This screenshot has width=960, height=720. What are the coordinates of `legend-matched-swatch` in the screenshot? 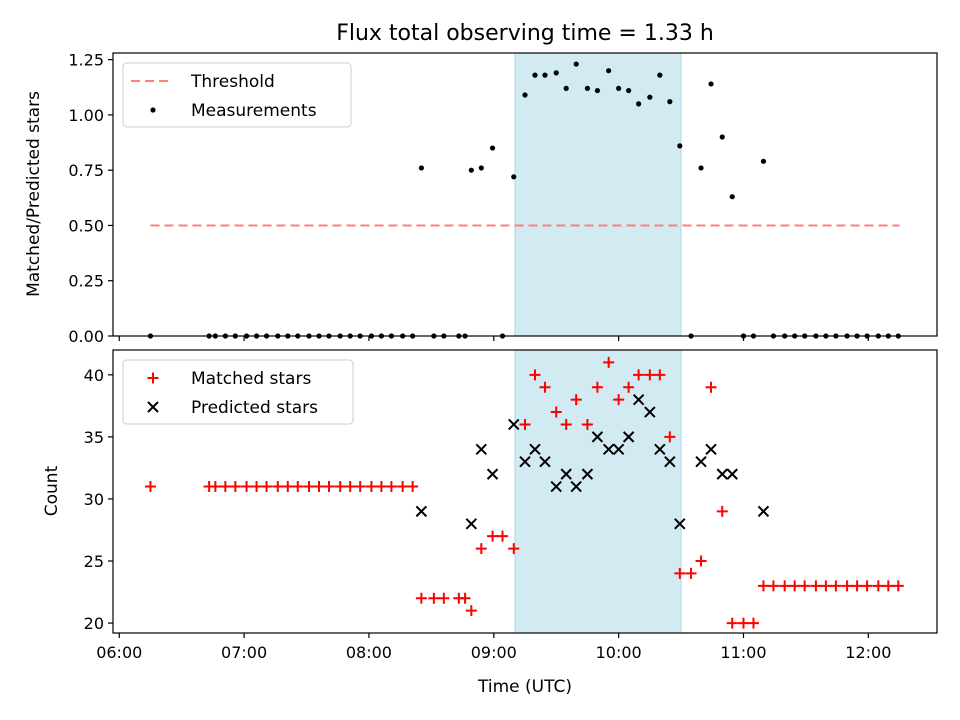 It's located at (153, 378).